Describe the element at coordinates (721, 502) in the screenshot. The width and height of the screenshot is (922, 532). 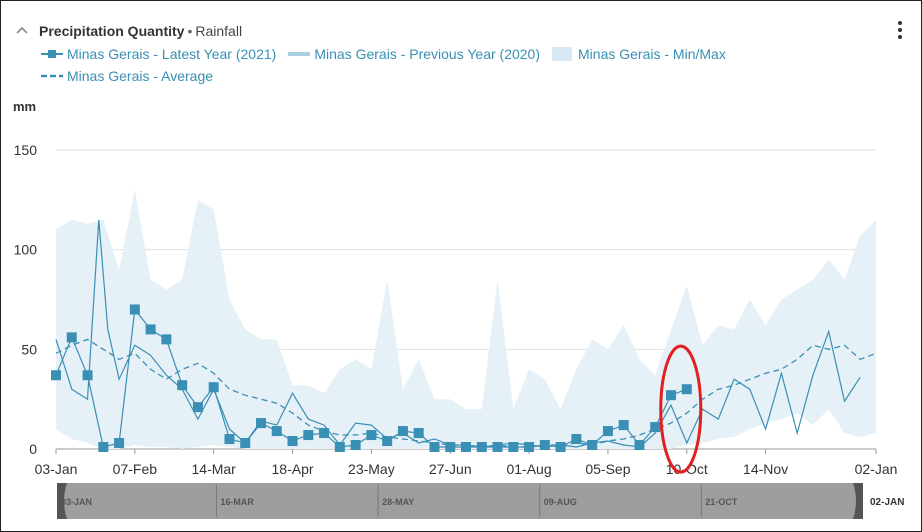
I see `navigator-label: 21-OCT` at that location.